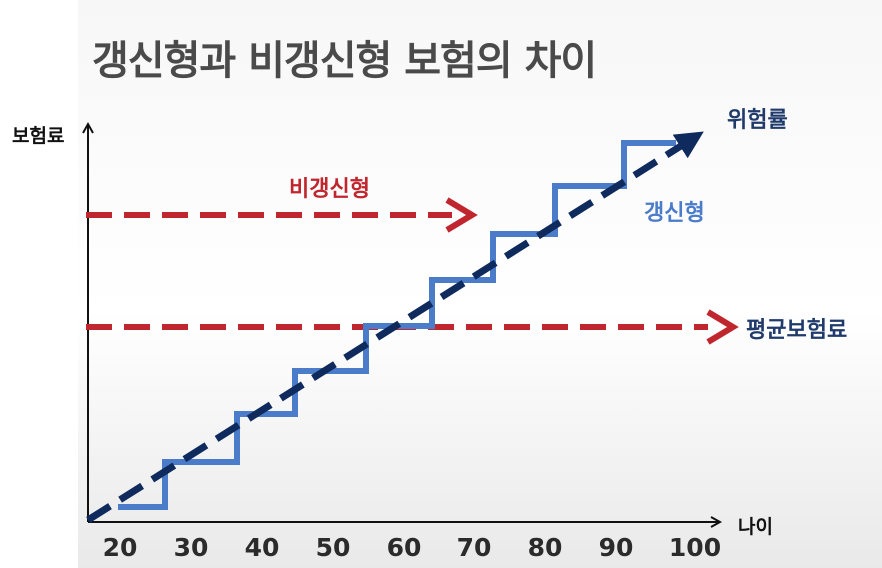  Describe the element at coordinates (695, 547) in the screenshot. I see `x-tick-label: 100` at that location.